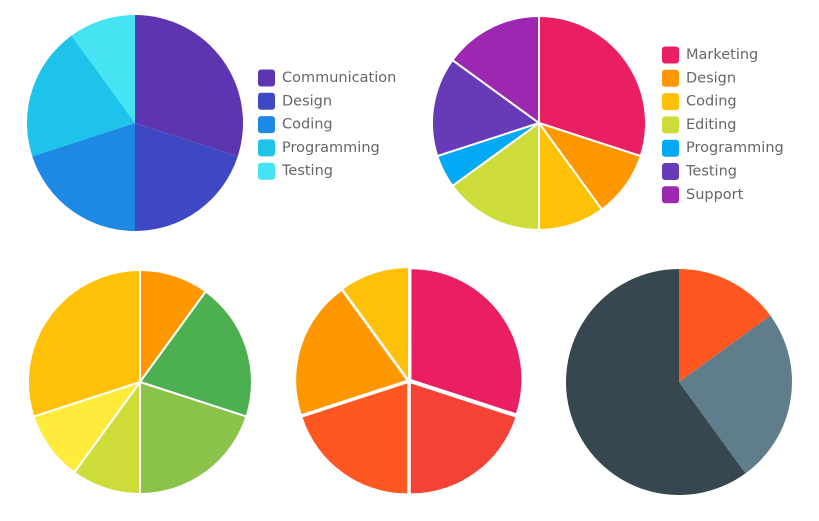 This screenshot has height=521, width=819. What do you see at coordinates (711, 125) in the screenshot?
I see `legend-label: Editing` at bounding box center [711, 125].